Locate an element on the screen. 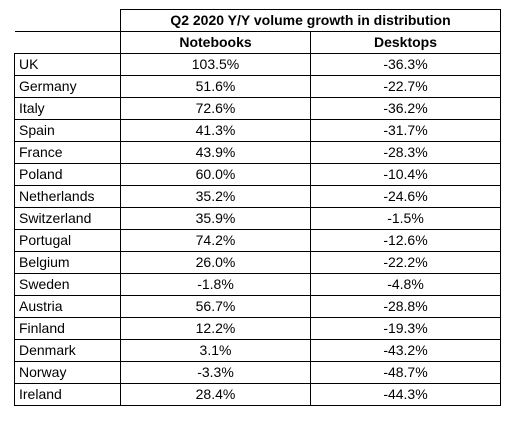  country-cell: Norway is located at coordinates (67, 372).